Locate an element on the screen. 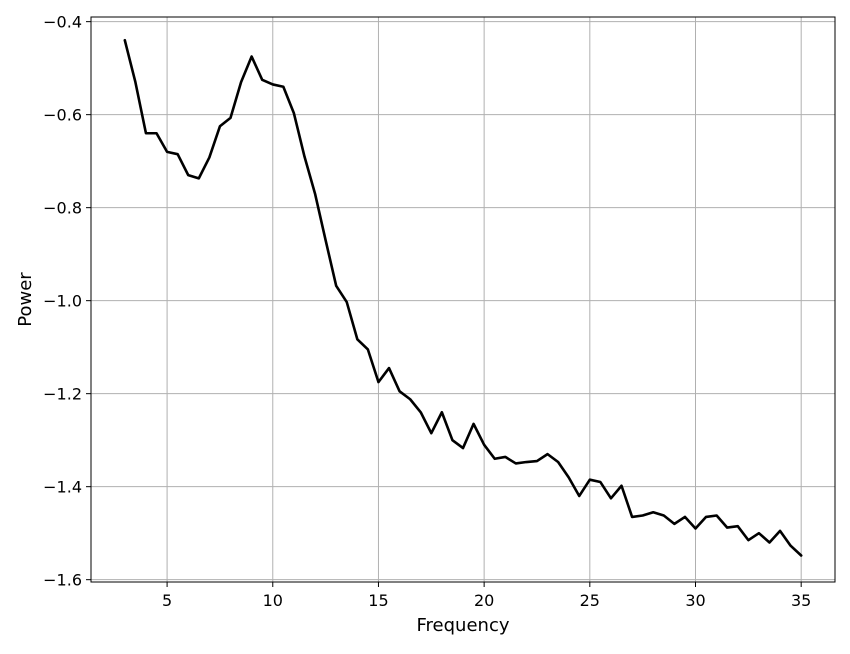  x-axis-label: Frequency is located at coordinates (463, 625).